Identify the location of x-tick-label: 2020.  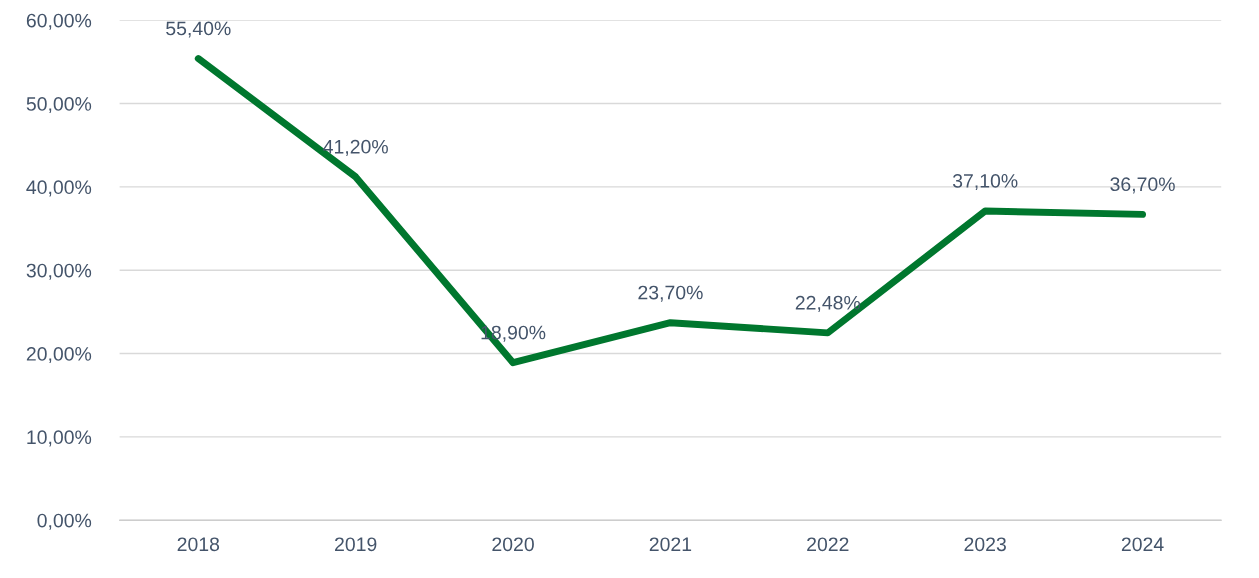
(513, 544).